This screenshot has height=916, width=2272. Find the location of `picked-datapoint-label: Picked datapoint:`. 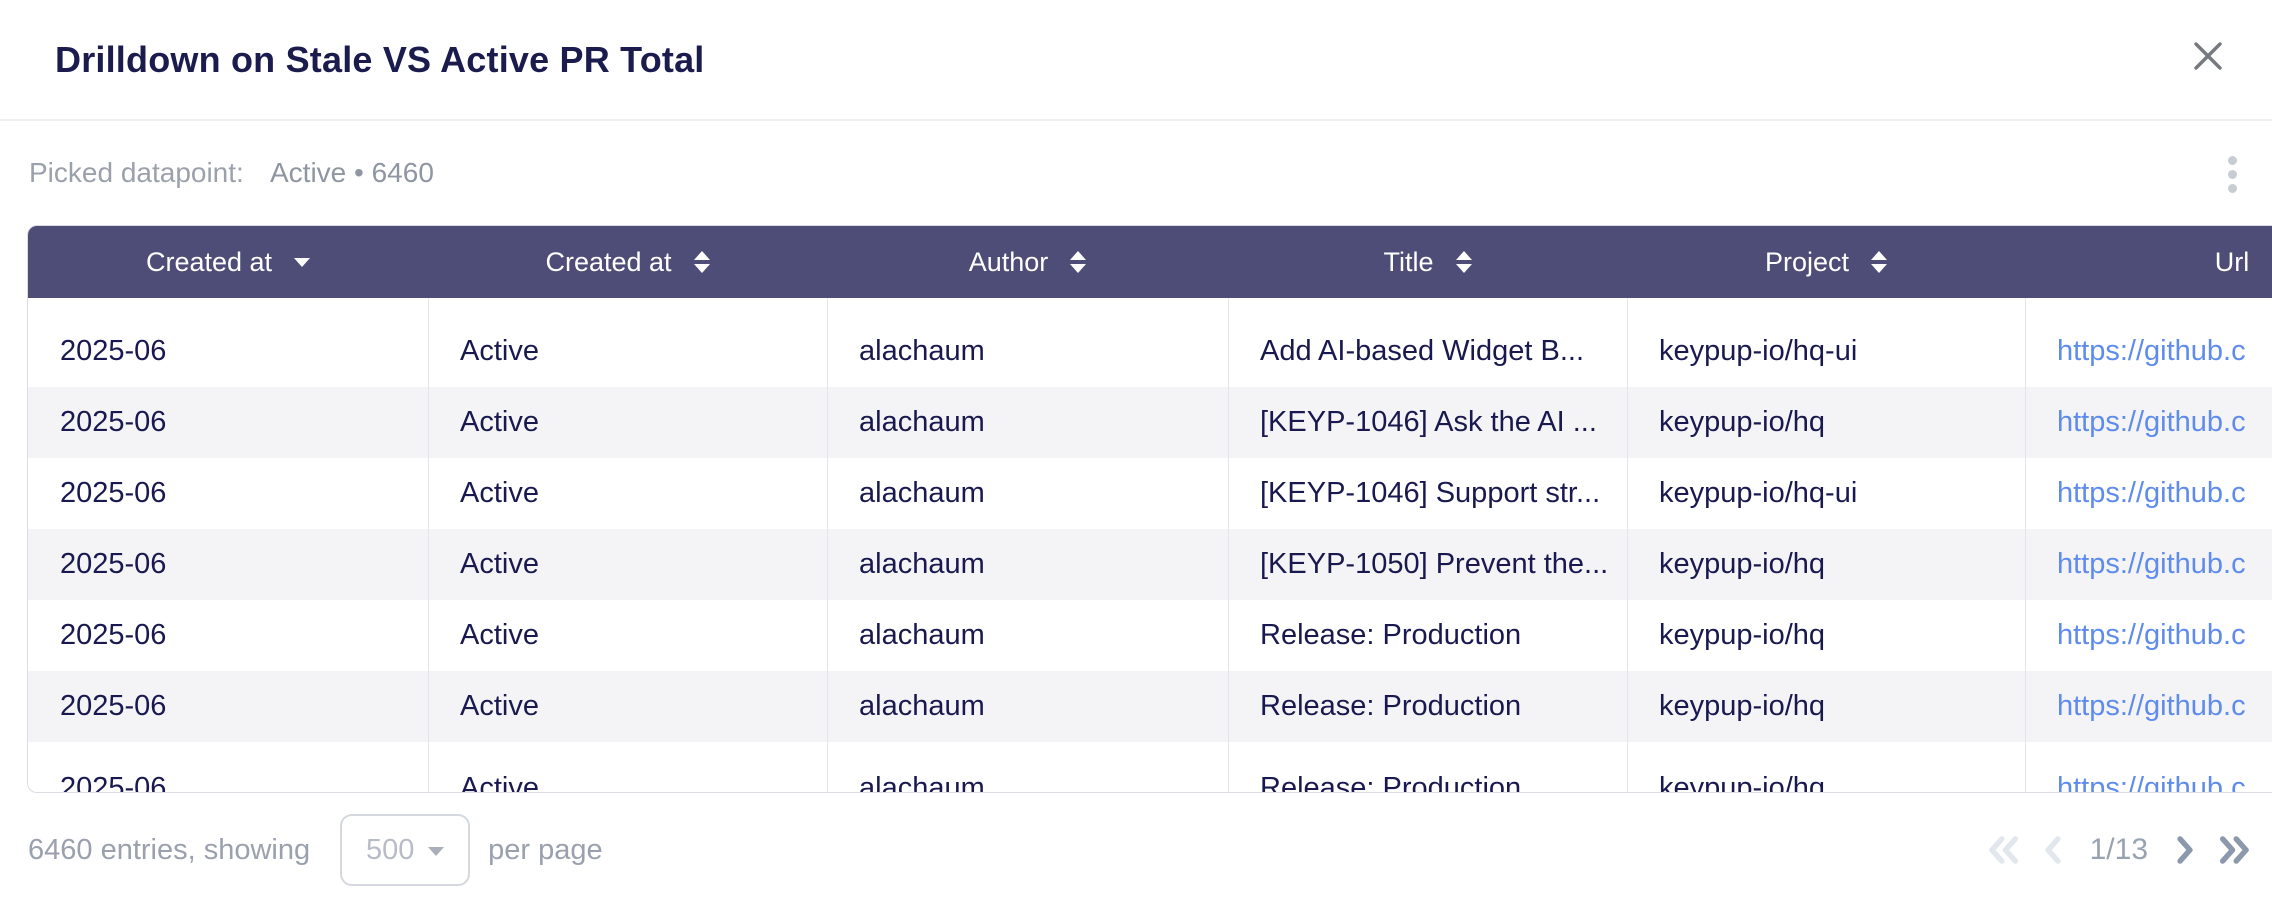

picked-datapoint-label: Picked datapoint: is located at coordinates (136, 172).